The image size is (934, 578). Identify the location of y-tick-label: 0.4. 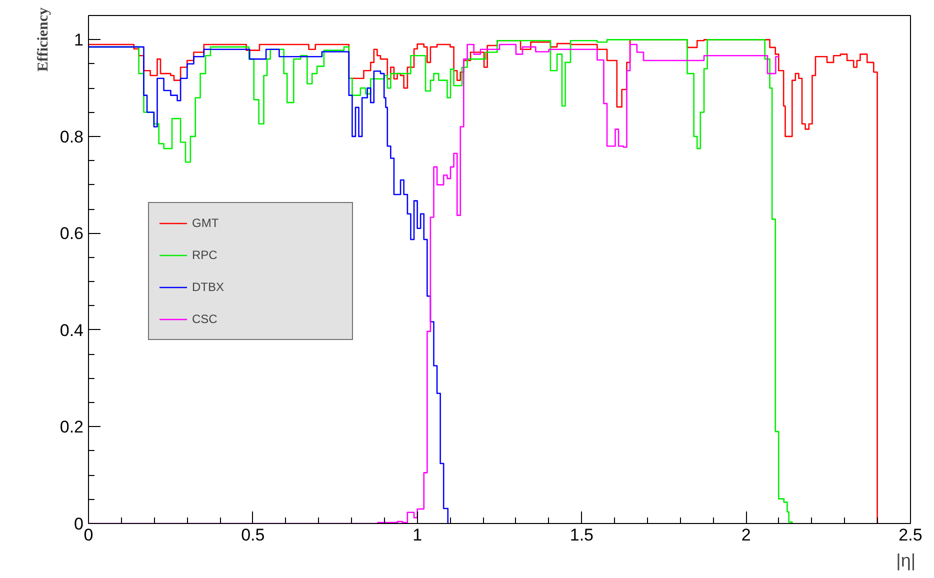
(72, 330).